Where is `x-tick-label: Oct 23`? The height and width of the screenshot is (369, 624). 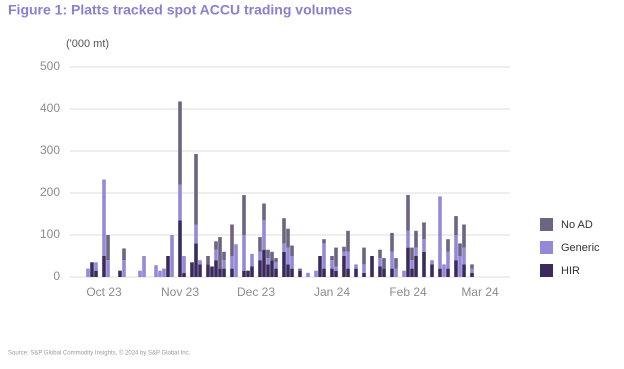
x-tick-label: Oct 23 is located at coordinates (104, 292).